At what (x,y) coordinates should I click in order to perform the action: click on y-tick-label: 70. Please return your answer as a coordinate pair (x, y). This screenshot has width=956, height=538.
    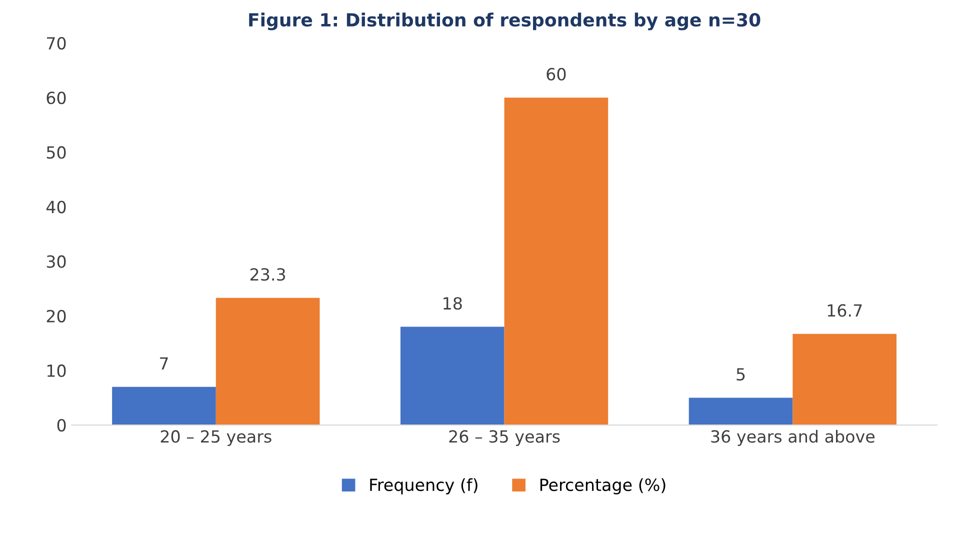
    Looking at the image, I should click on (56, 43).